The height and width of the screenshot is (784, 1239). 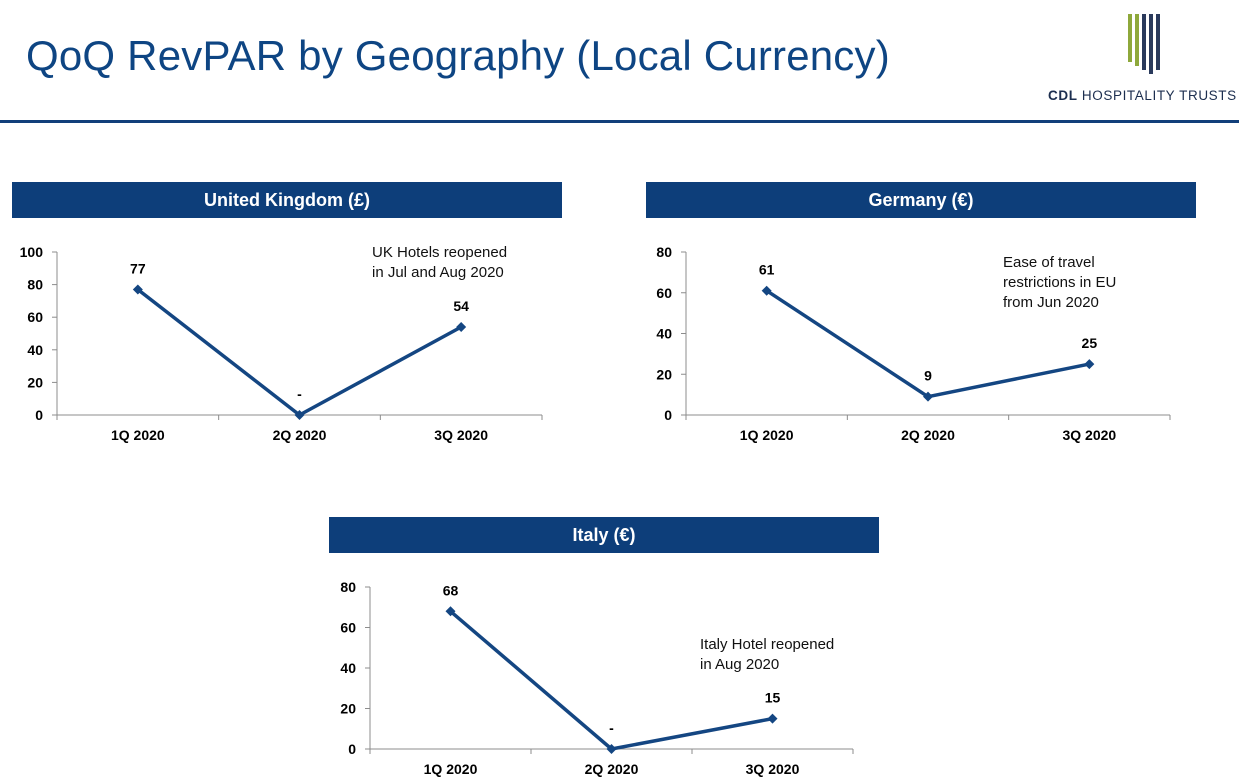 What do you see at coordinates (35, 317) in the screenshot?
I see `uk-y-tick-label: 60` at bounding box center [35, 317].